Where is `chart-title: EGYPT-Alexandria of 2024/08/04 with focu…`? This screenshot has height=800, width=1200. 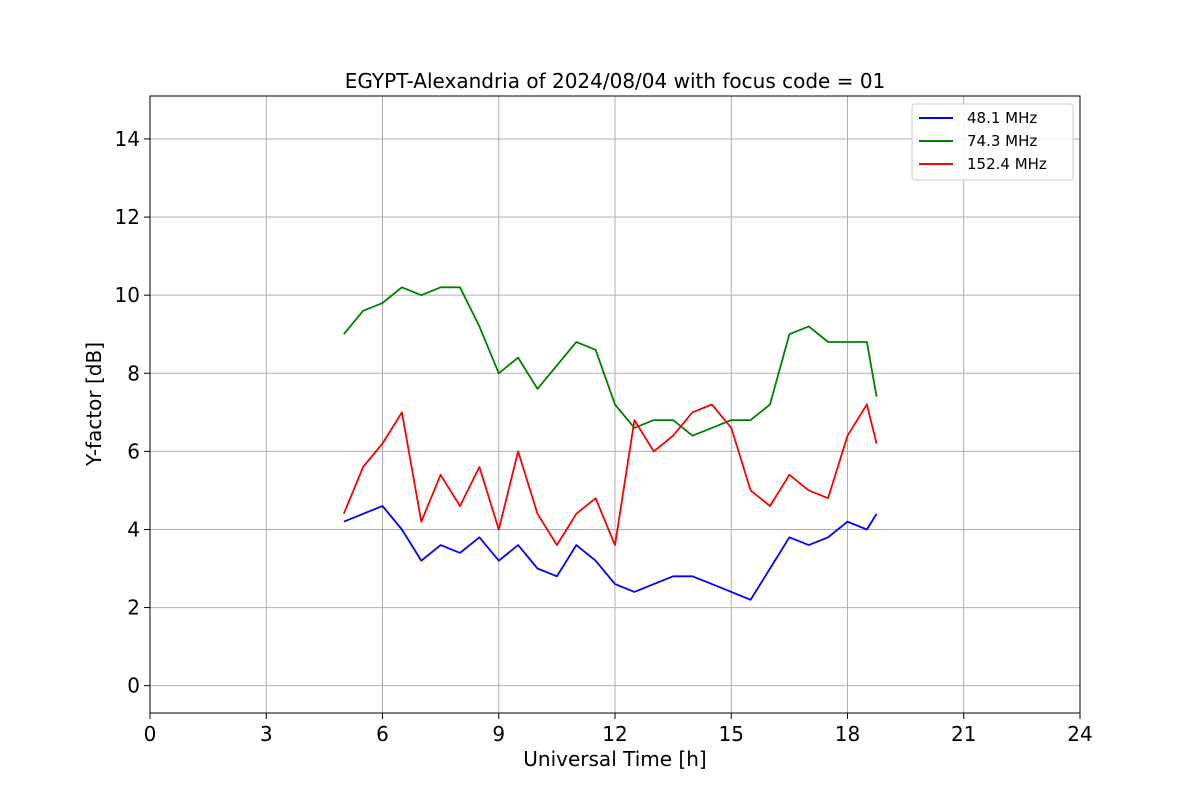 chart-title: EGYPT-Alexandria of 2024/08/04 with focu… is located at coordinates (615, 81).